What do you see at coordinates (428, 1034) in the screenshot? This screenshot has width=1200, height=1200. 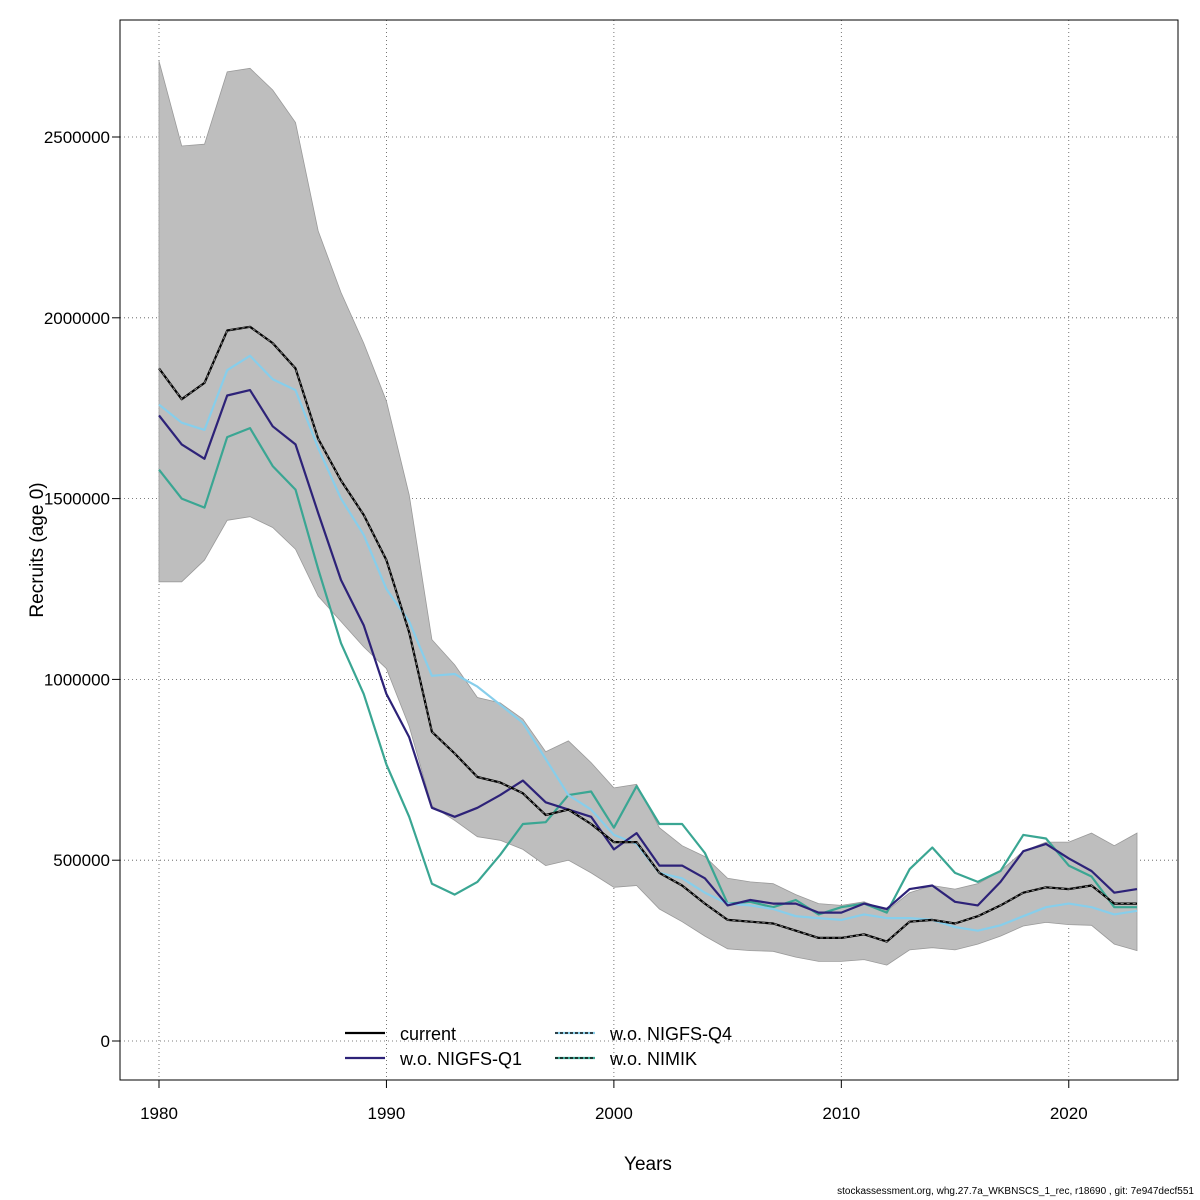 I see `legend-label-current: current` at bounding box center [428, 1034].